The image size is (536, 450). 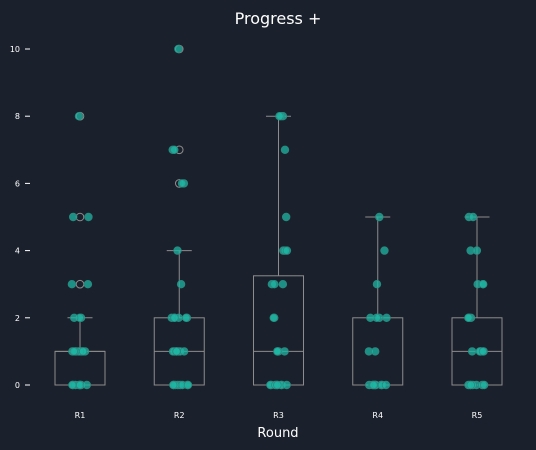 I want to click on box-r2, so click(x=179, y=215).